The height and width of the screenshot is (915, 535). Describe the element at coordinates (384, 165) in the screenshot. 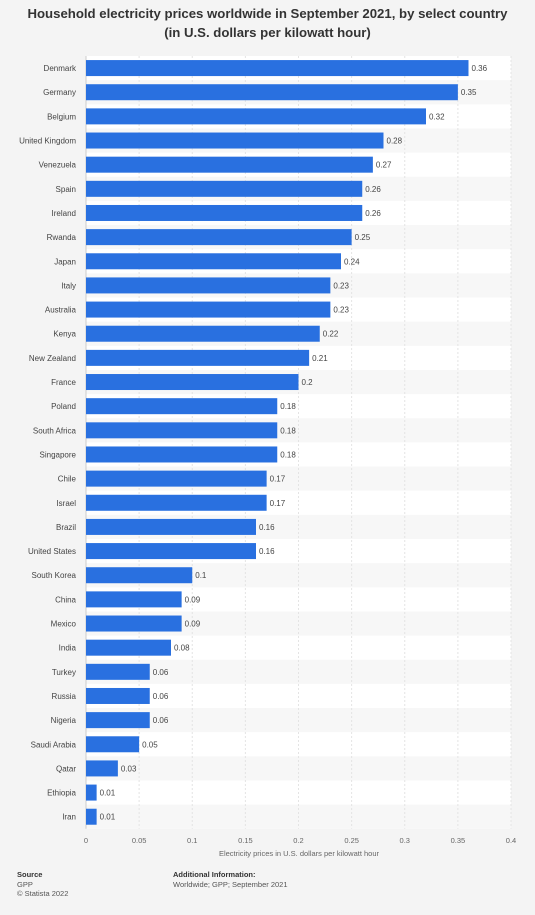

I see `value-label: 0.27` at that location.